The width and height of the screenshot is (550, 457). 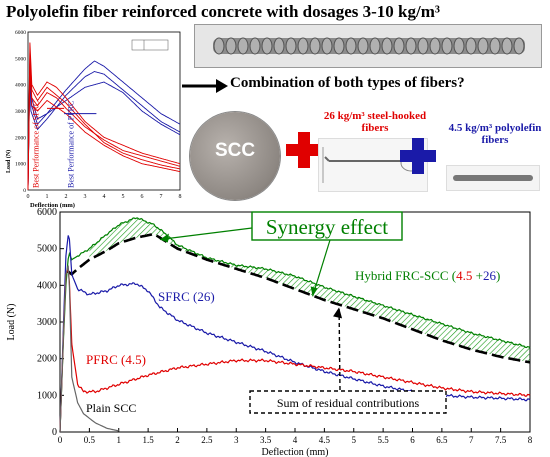 What do you see at coordinates (363, 86) in the screenshot?
I see `question-callout: Combination of both types of fibers?` at bounding box center [363, 86].